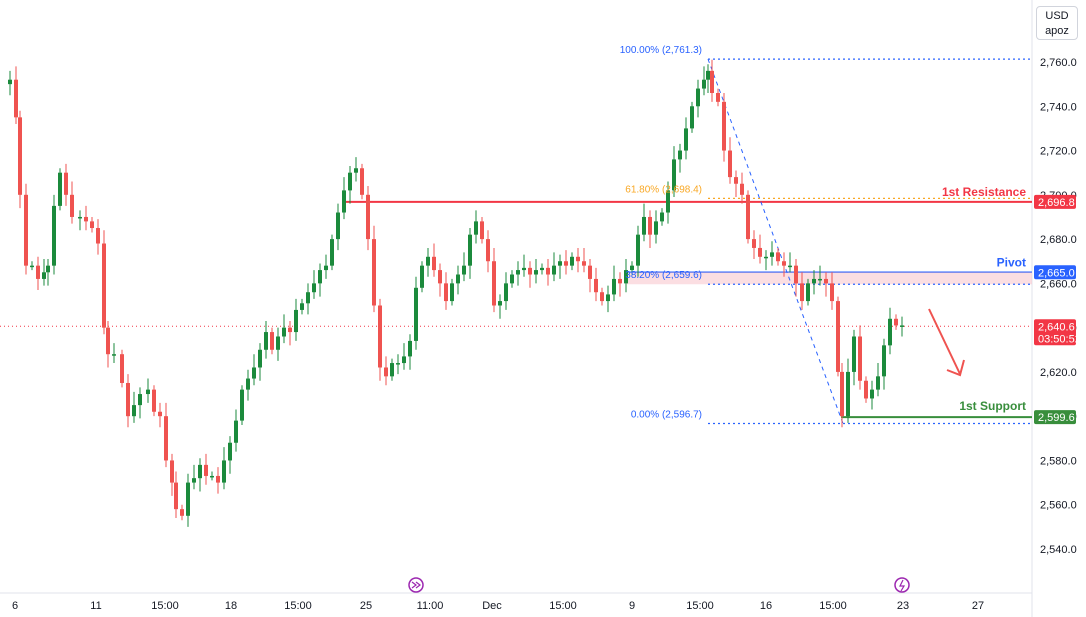 This screenshot has width=1086, height=617. Describe the element at coordinates (663, 189) in the screenshot. I see `fib-label: 61.80% (2,698.4)` at that location.